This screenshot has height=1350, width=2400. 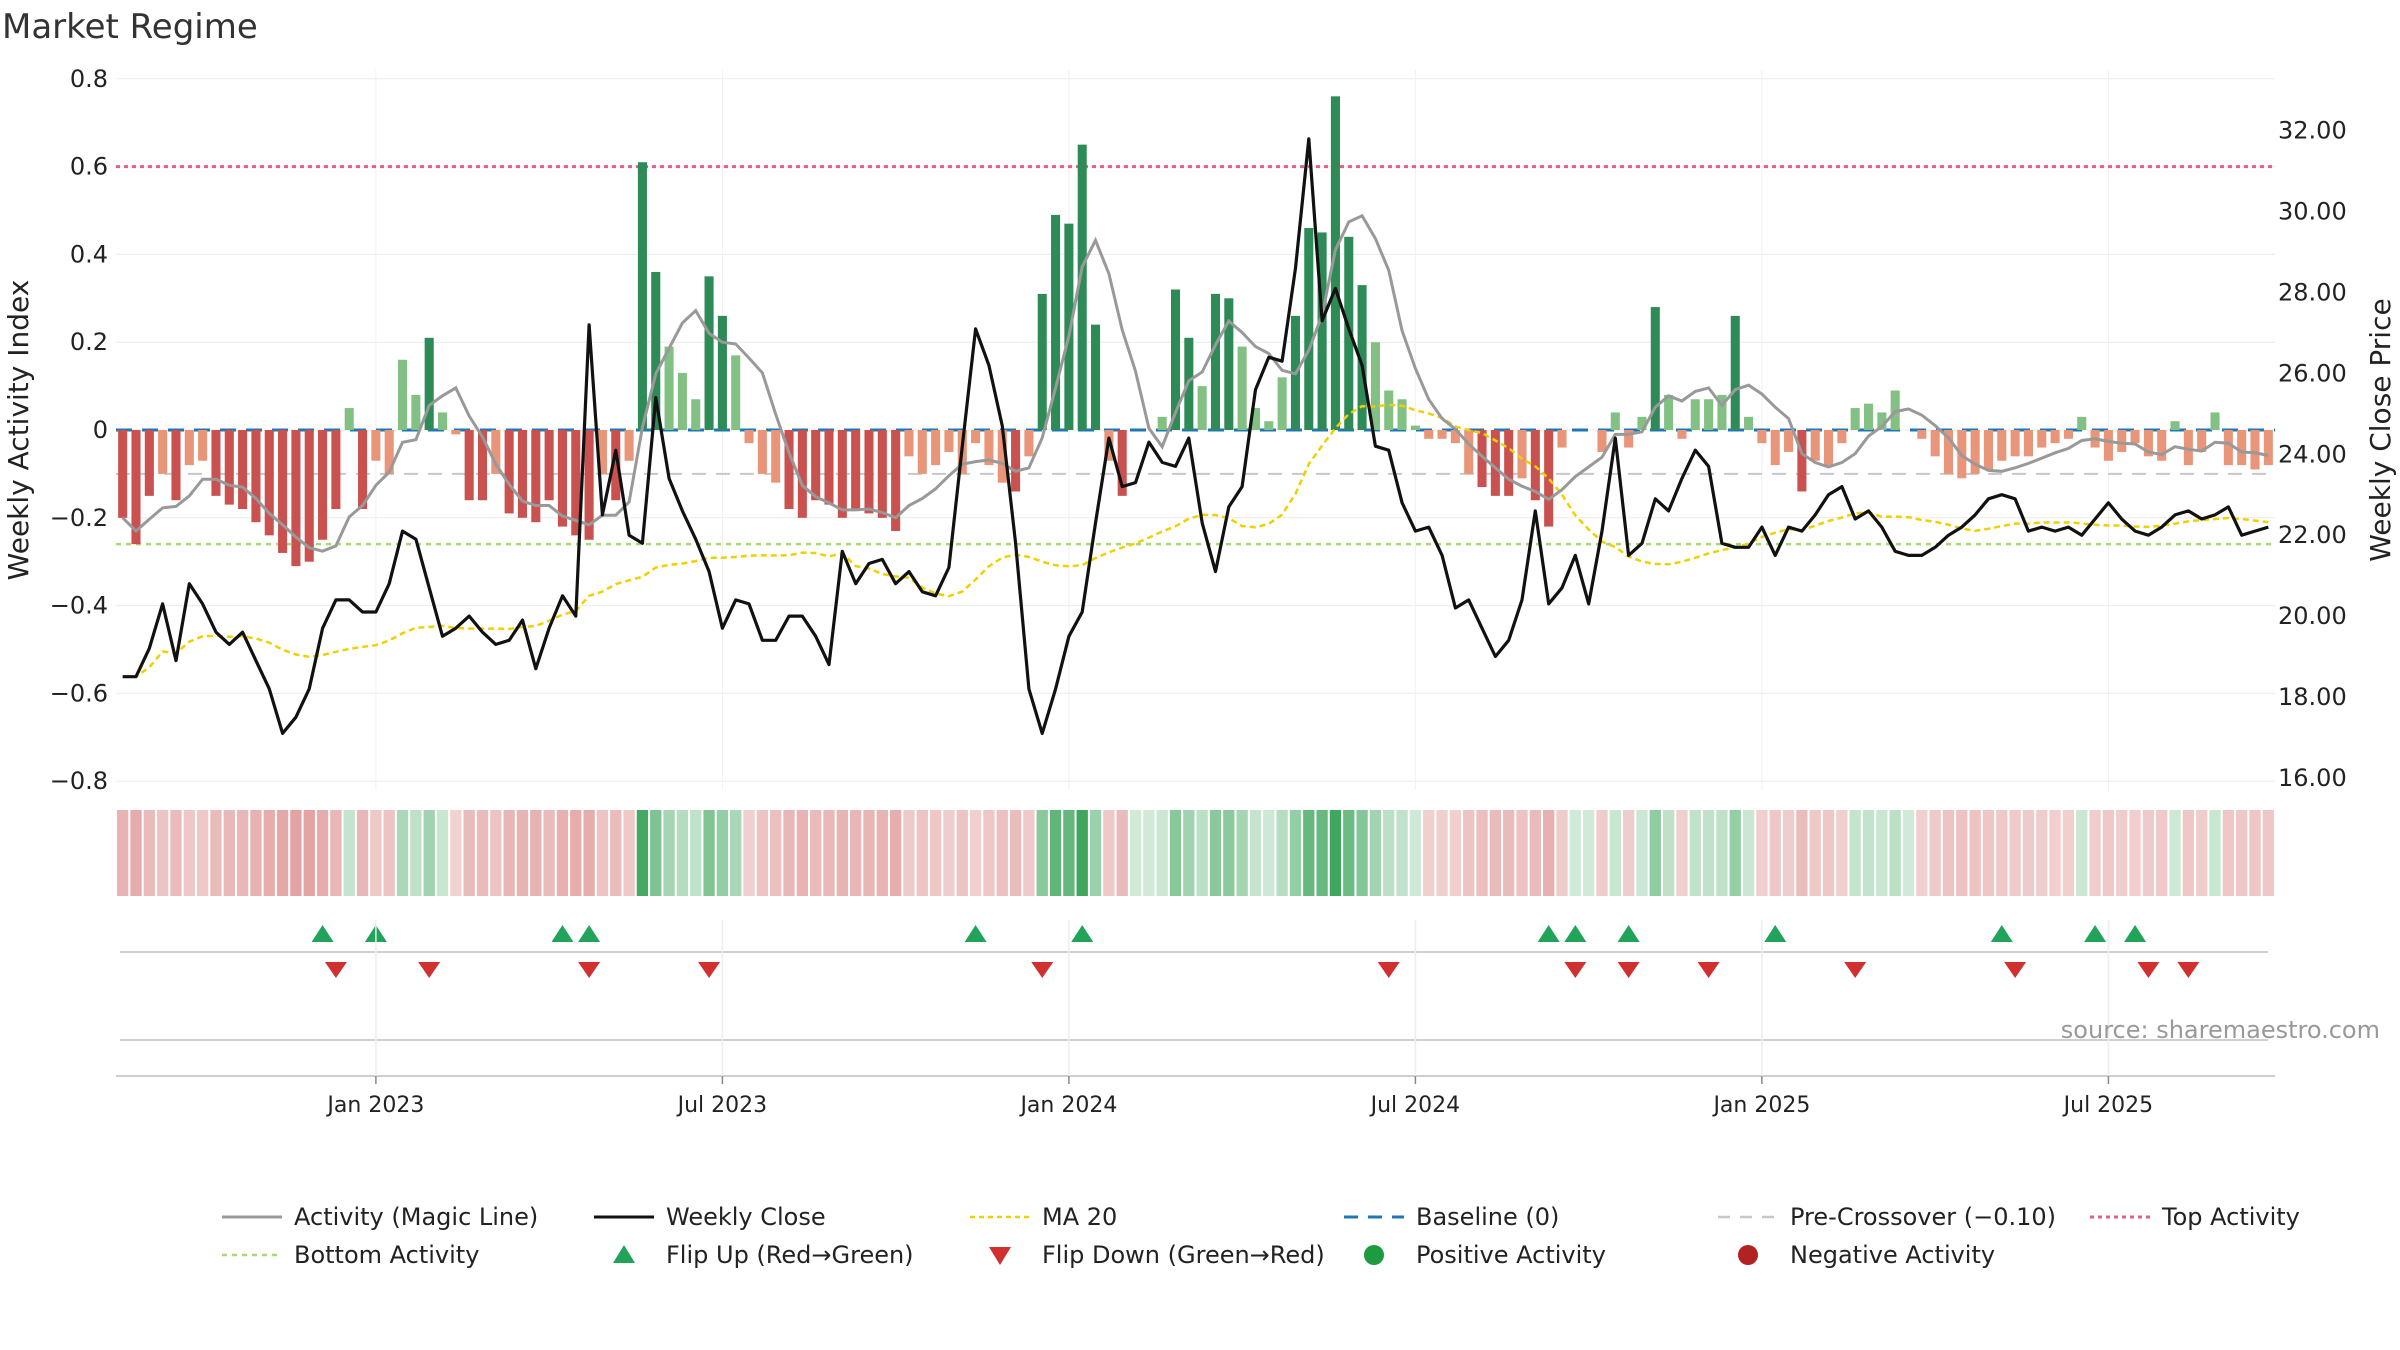 What do you see at coordinates (89, 167) in the screenshot?
I see `left-tick-label: 0.6` at bounding box center [89, 167].